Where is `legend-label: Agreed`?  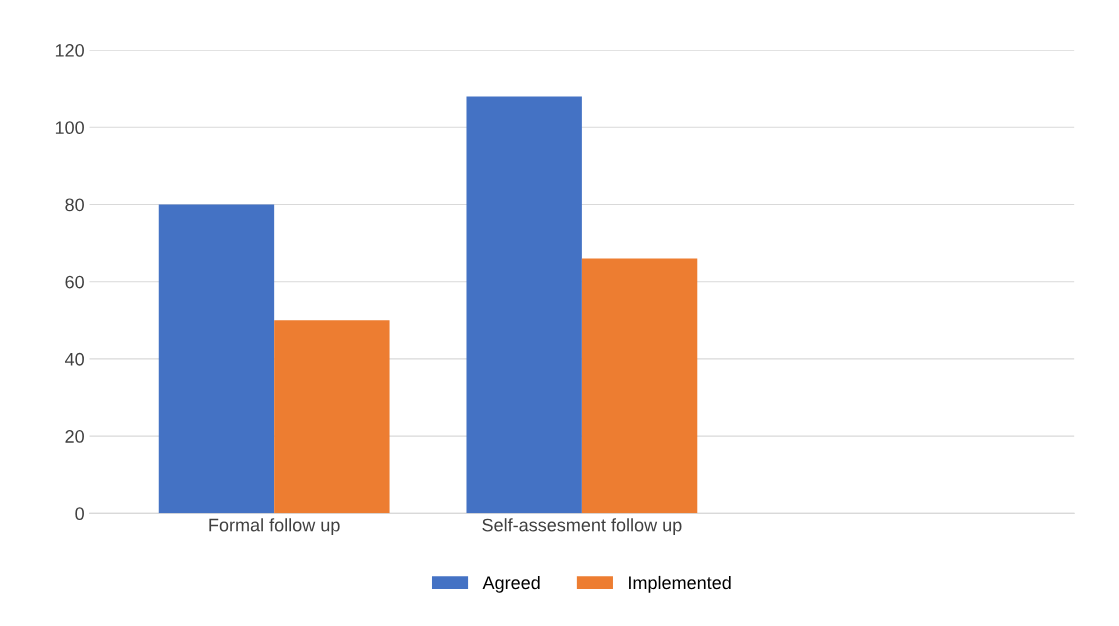 legend-label: Agreed is located at coordinates (511, 584).